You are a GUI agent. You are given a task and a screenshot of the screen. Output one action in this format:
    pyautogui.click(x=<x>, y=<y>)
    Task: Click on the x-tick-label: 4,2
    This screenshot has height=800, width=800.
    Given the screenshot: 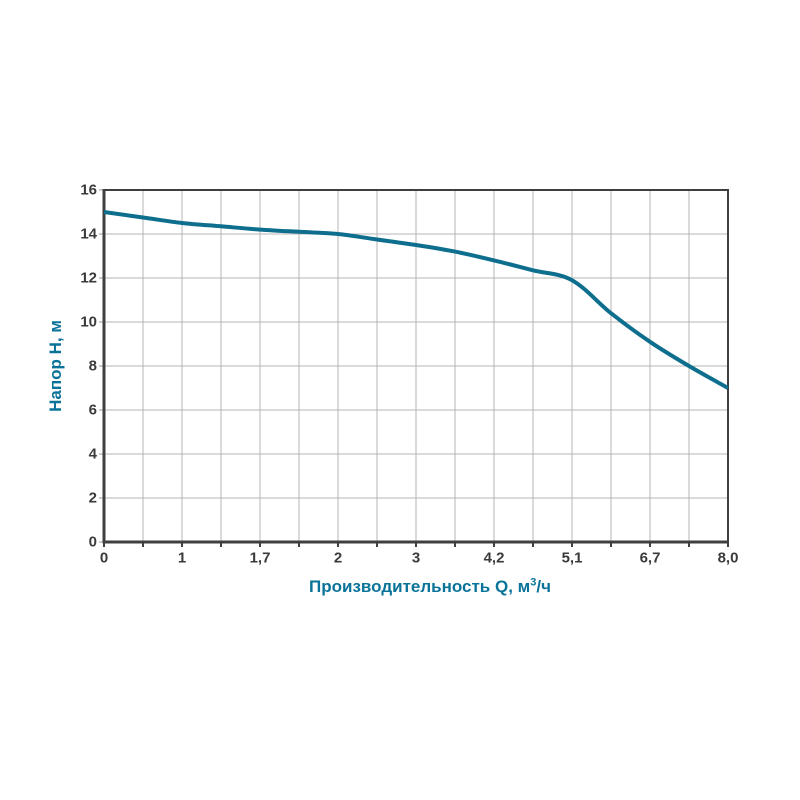 What is the action you would take?
    pyautogui.click(x=494, y=558)
    